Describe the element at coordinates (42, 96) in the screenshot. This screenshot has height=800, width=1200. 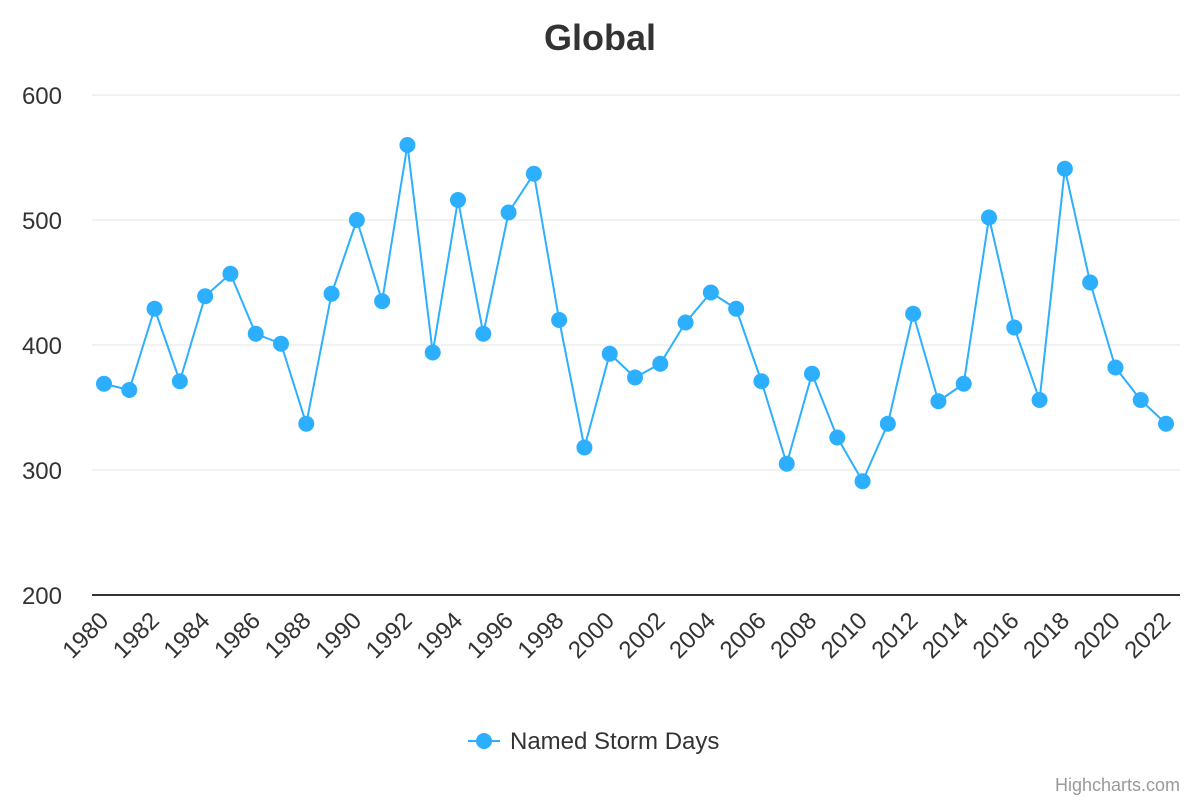
I see `y-tick-label: 600` at that location.